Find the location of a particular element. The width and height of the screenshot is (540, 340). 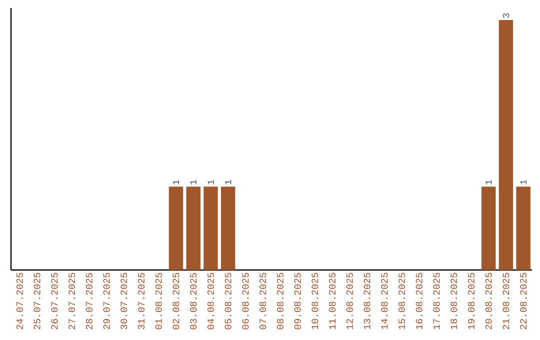

x-tick-label: 21.08.2025 is located at coordinates (506, 301).